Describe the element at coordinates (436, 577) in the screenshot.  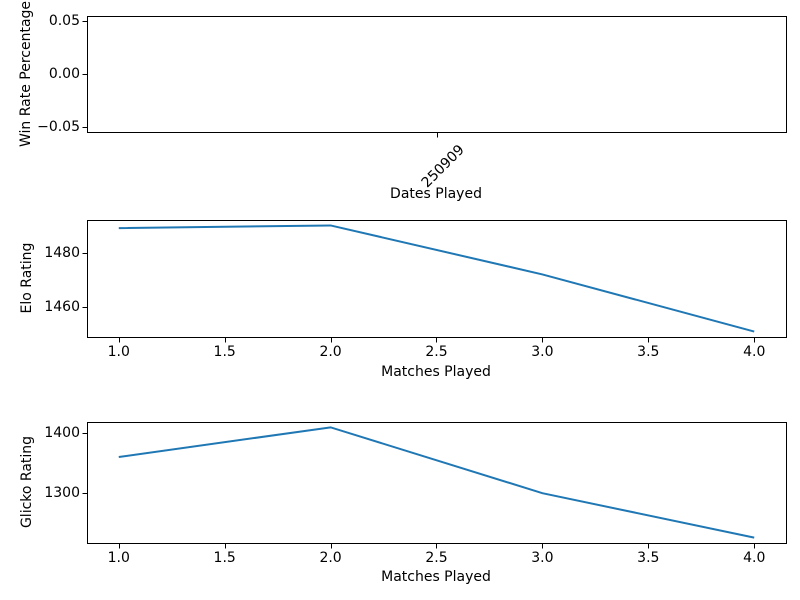
I see `matches-played-x-axis-label-glicko: Matches Played` at that location.